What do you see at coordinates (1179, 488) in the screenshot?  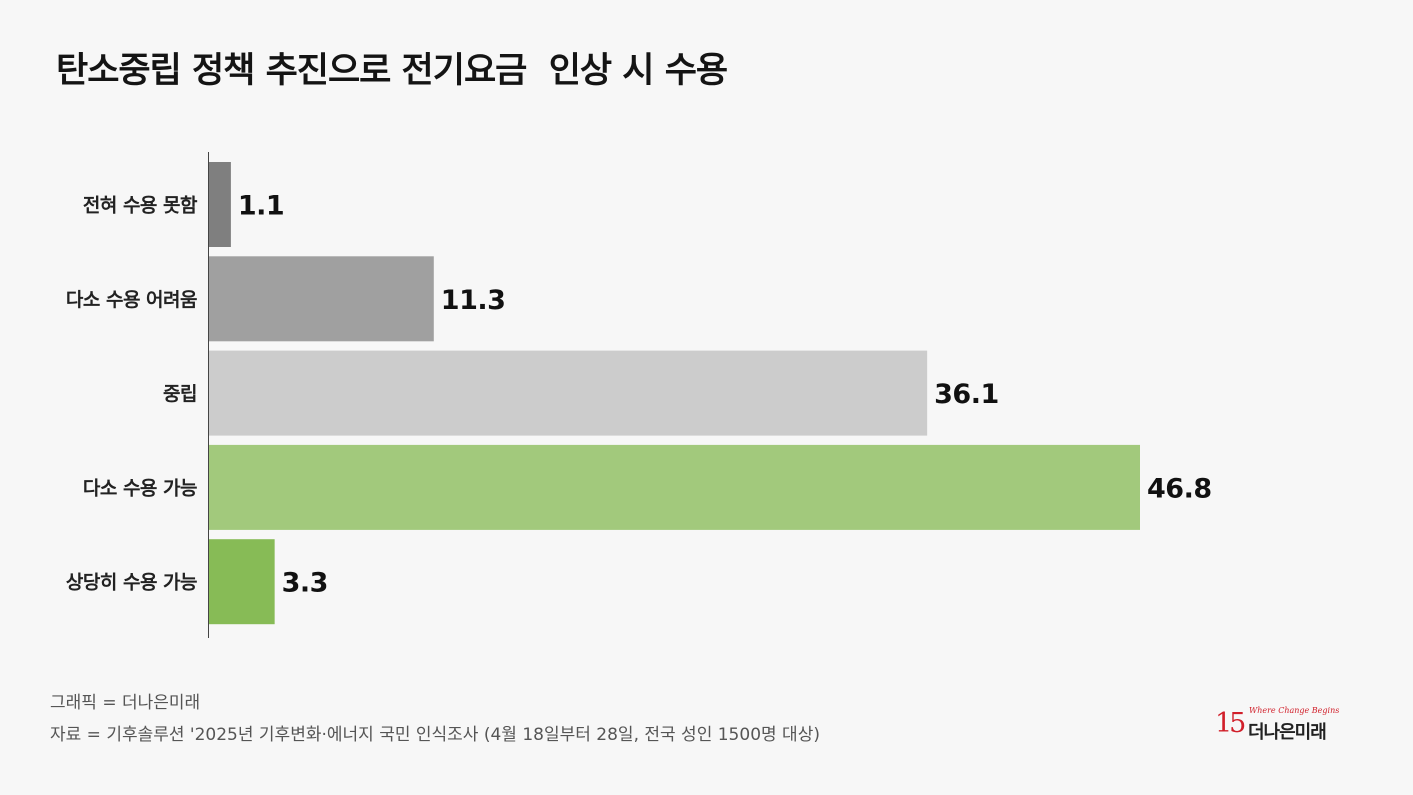 I see `value-label-4: 46.8` at bounding box center [1179, 488].